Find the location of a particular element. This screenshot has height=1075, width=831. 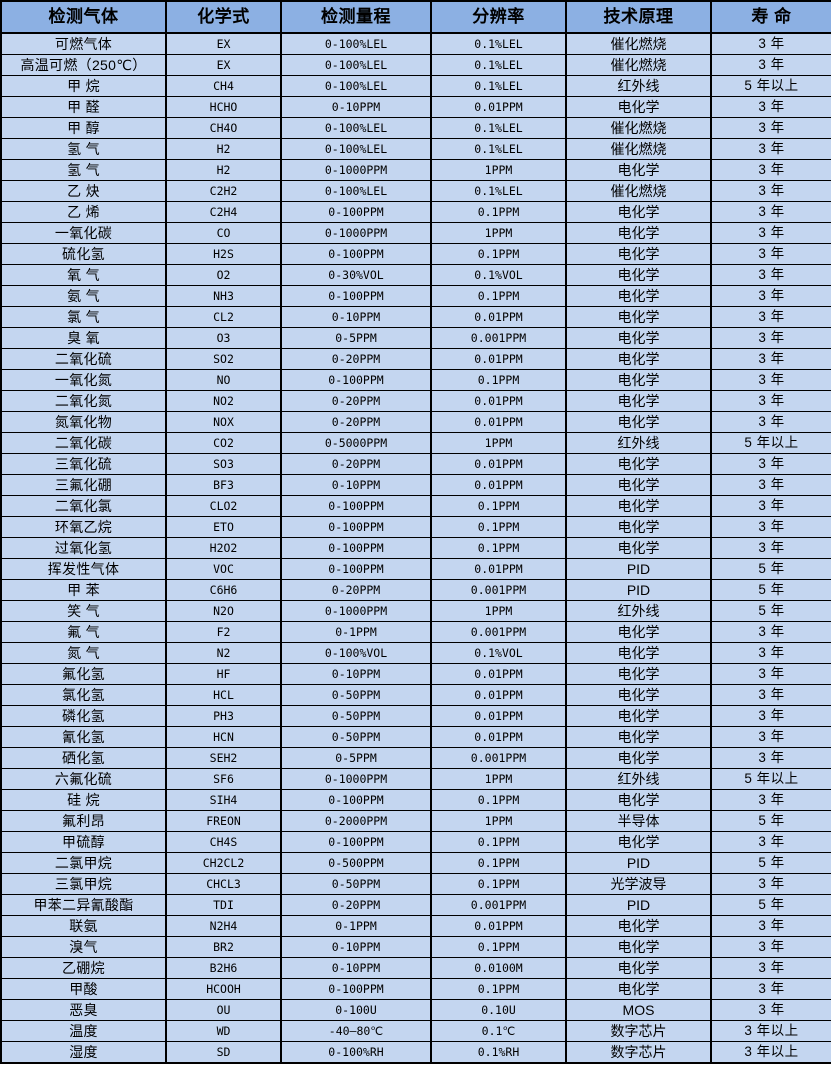

cell-res: 0.1%VOL is located at coordinates (499, 653).